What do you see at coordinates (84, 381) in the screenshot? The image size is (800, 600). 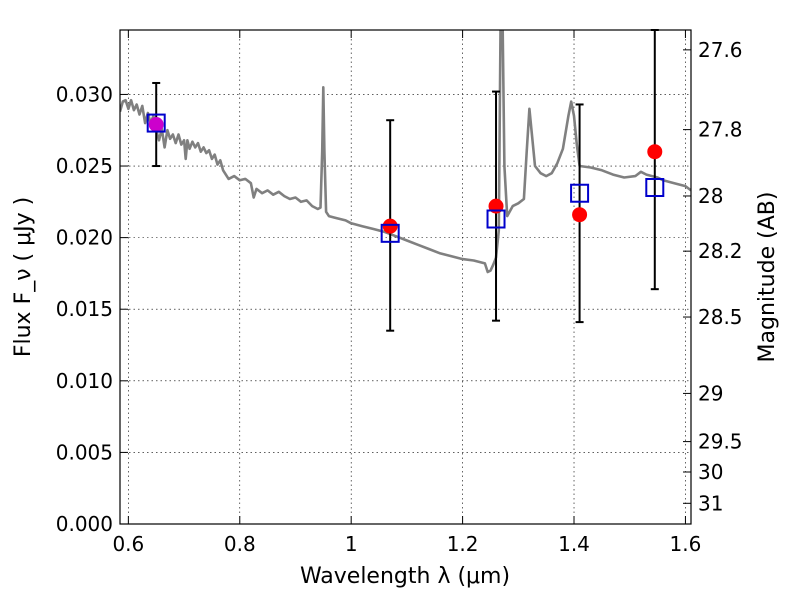 I see `y-tick-label: 0.010` at bounding box center [84, 381].